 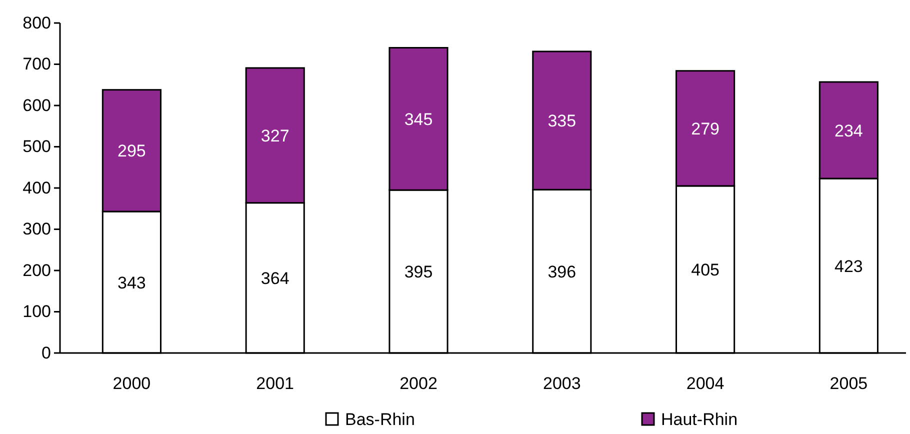 What do you see at coordinates (562, 272) in the screenshot?
I see `data-label: 396` at bounding box center [562, 272].